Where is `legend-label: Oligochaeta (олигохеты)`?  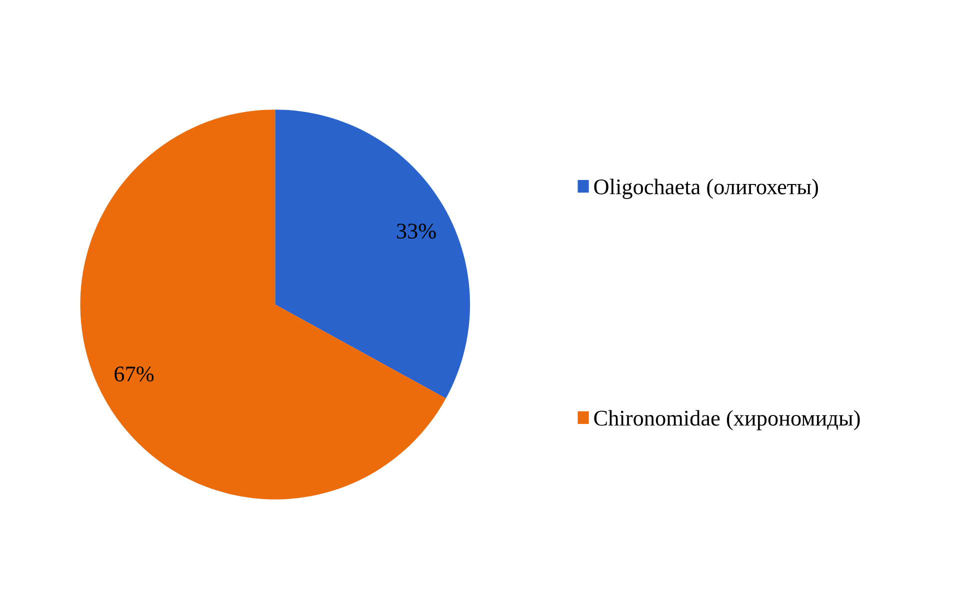 legend-label: Oligochaeta (олигохеты) is located at coordinates (706, 188).